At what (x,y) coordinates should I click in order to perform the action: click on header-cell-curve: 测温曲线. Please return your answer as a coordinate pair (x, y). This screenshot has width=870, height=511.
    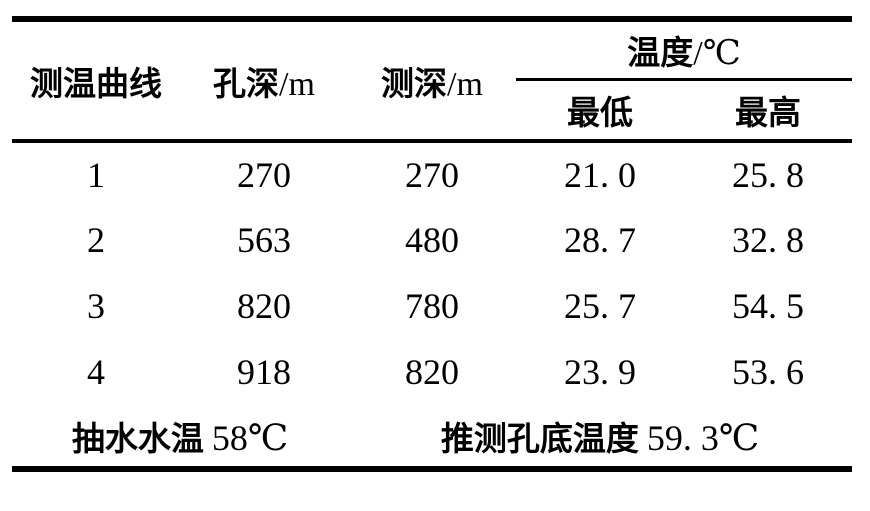
    Looking at the image, I should click on (96, 80).